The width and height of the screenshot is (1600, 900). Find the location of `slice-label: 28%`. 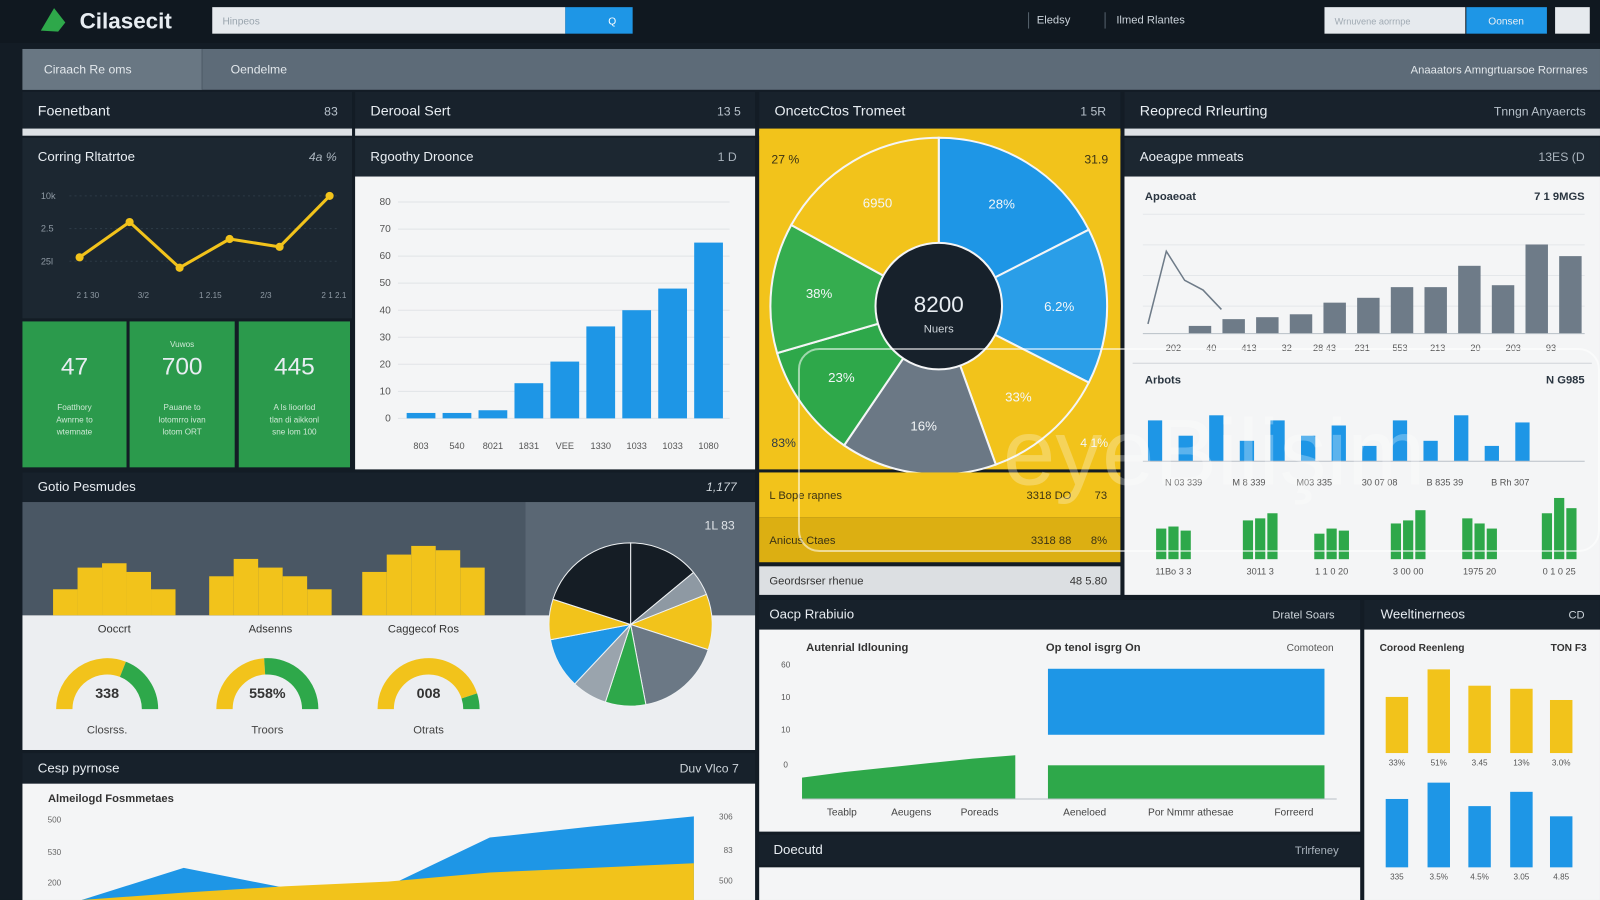

slice-label: 28% is located at coordinates (1001, 204).